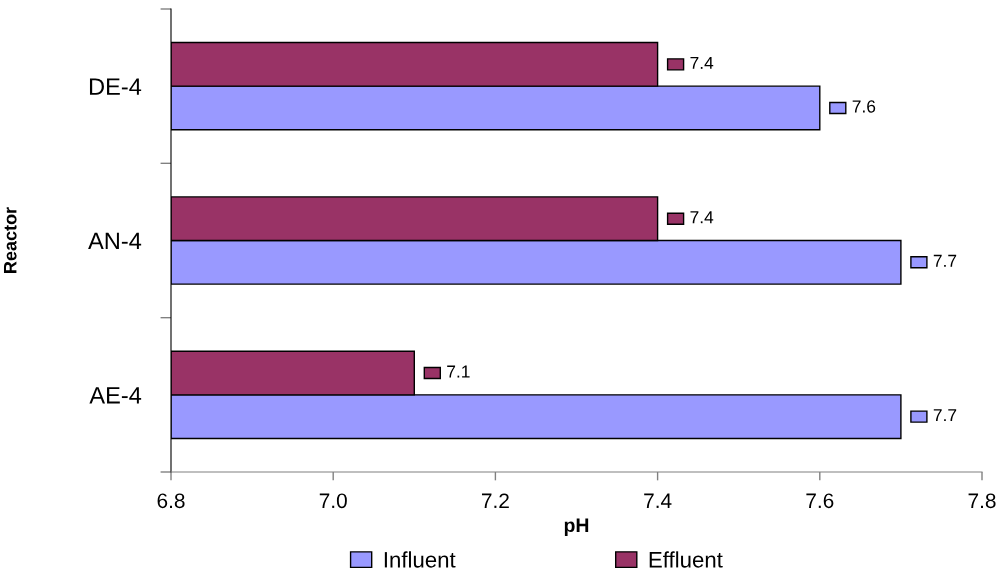 This screenshot has height=585, width=1007. What do you see at coordinates (10, 240) in the screenshot?
I see `y-axis-title: Reactor` at bounding box center [10, 240].